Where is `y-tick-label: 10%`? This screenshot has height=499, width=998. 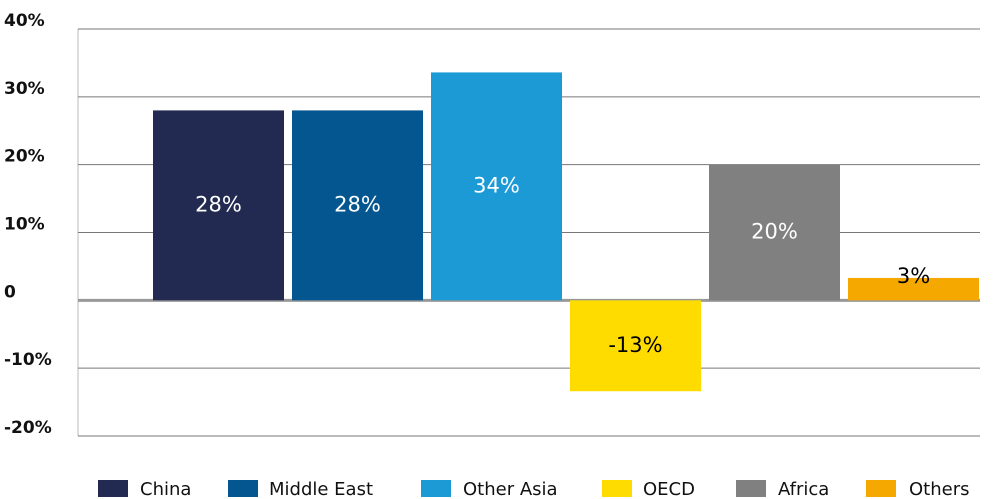 y-tick-label: 10% is located at coordinates (24, 225).